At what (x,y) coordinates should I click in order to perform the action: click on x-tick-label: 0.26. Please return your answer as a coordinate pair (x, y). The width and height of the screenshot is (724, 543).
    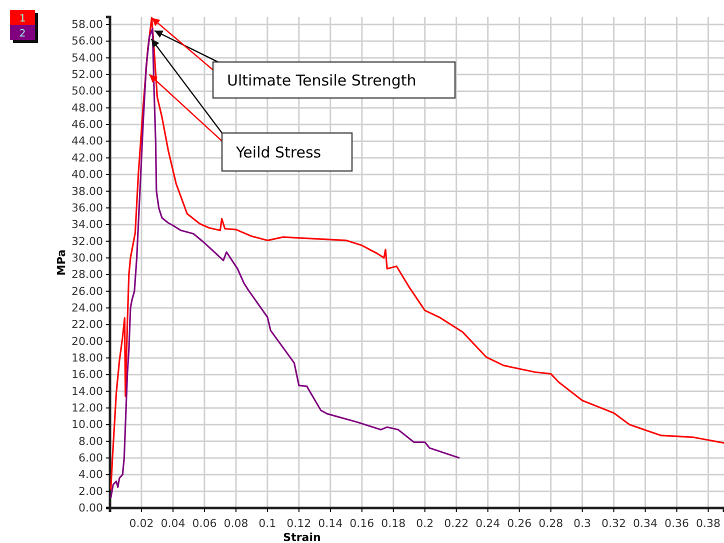
    Looking at the image, I should click on (519, 523).